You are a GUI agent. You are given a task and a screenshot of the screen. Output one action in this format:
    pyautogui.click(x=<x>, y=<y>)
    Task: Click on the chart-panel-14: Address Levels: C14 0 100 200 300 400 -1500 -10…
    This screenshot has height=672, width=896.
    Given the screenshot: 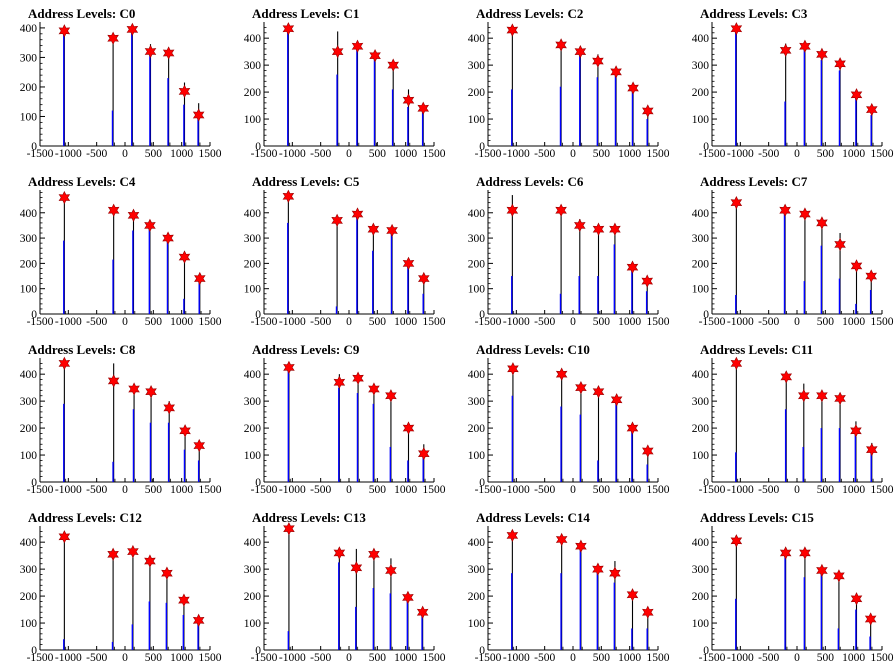 What is the action you would take?
    pyautogui.click(x=560, y=588)
    